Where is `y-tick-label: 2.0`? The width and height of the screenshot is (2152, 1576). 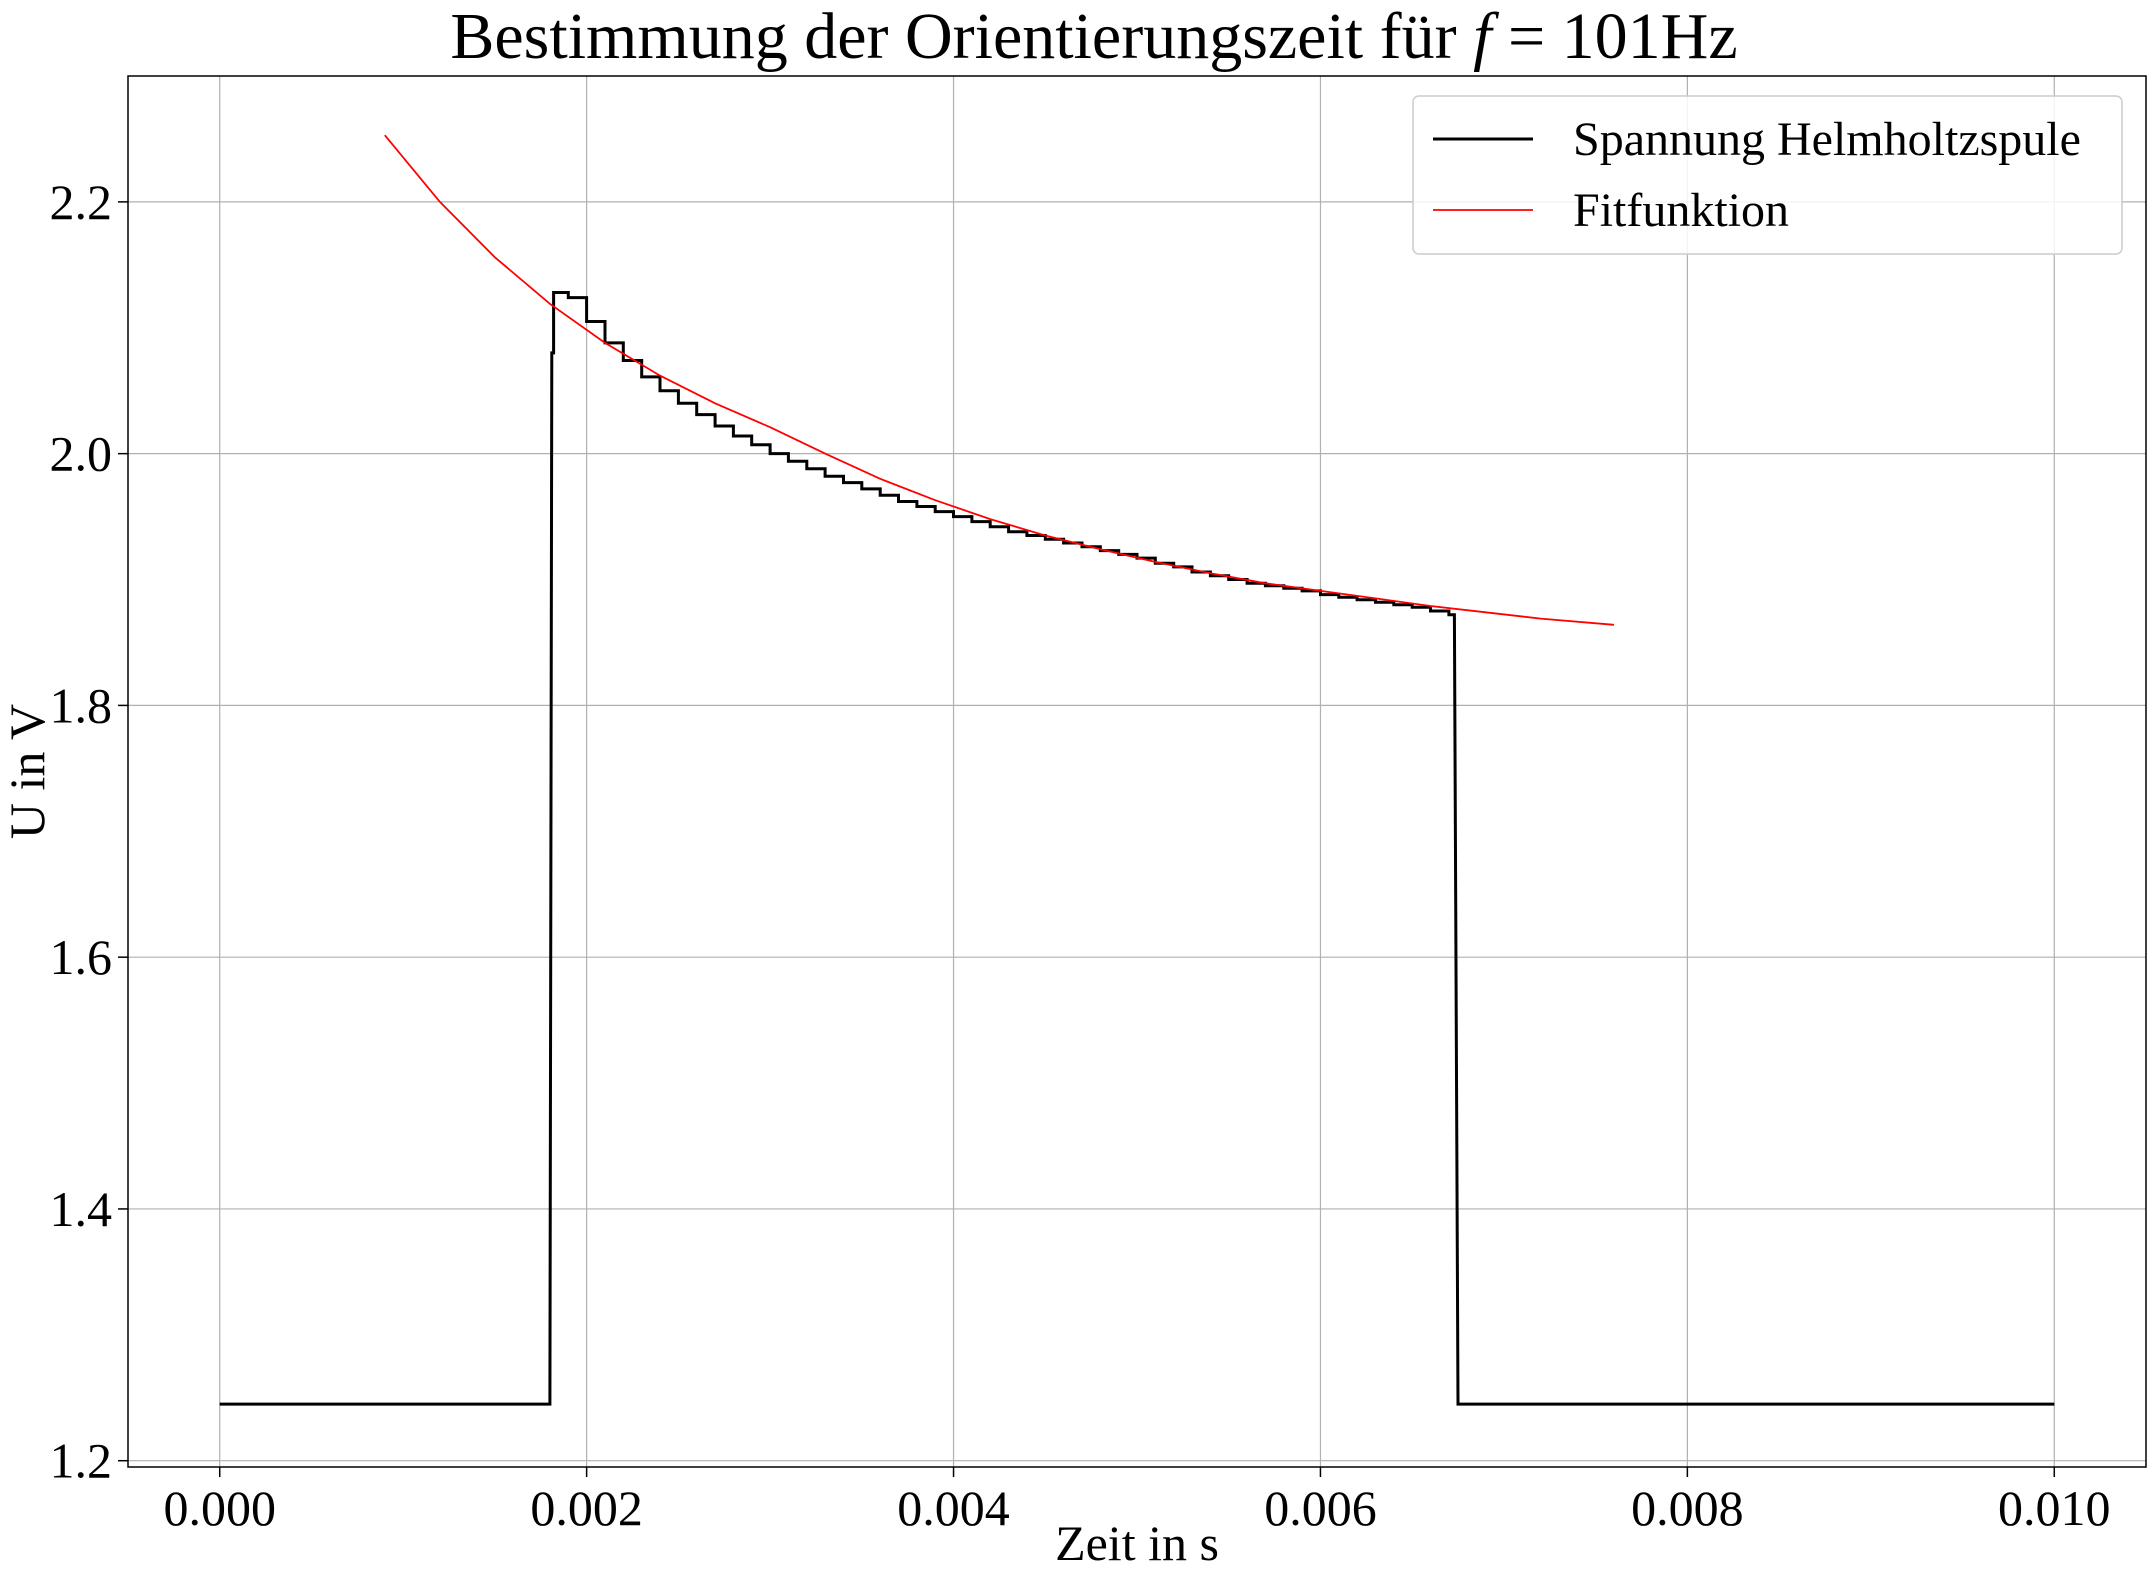
y-tick-label: 2.0 is located at coordinates (81, 454).